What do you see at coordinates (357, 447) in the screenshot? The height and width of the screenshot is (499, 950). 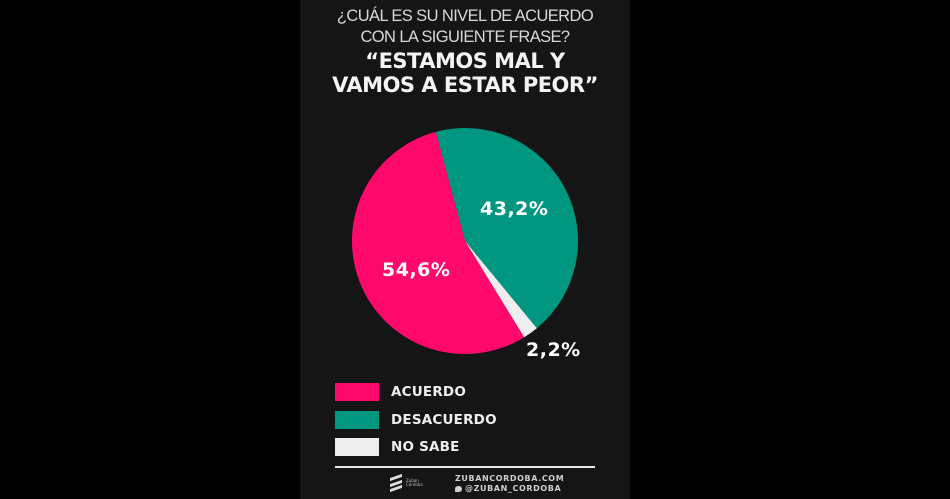 I see `legend-swatch-no-sabe` at bounding box center [357, 447].